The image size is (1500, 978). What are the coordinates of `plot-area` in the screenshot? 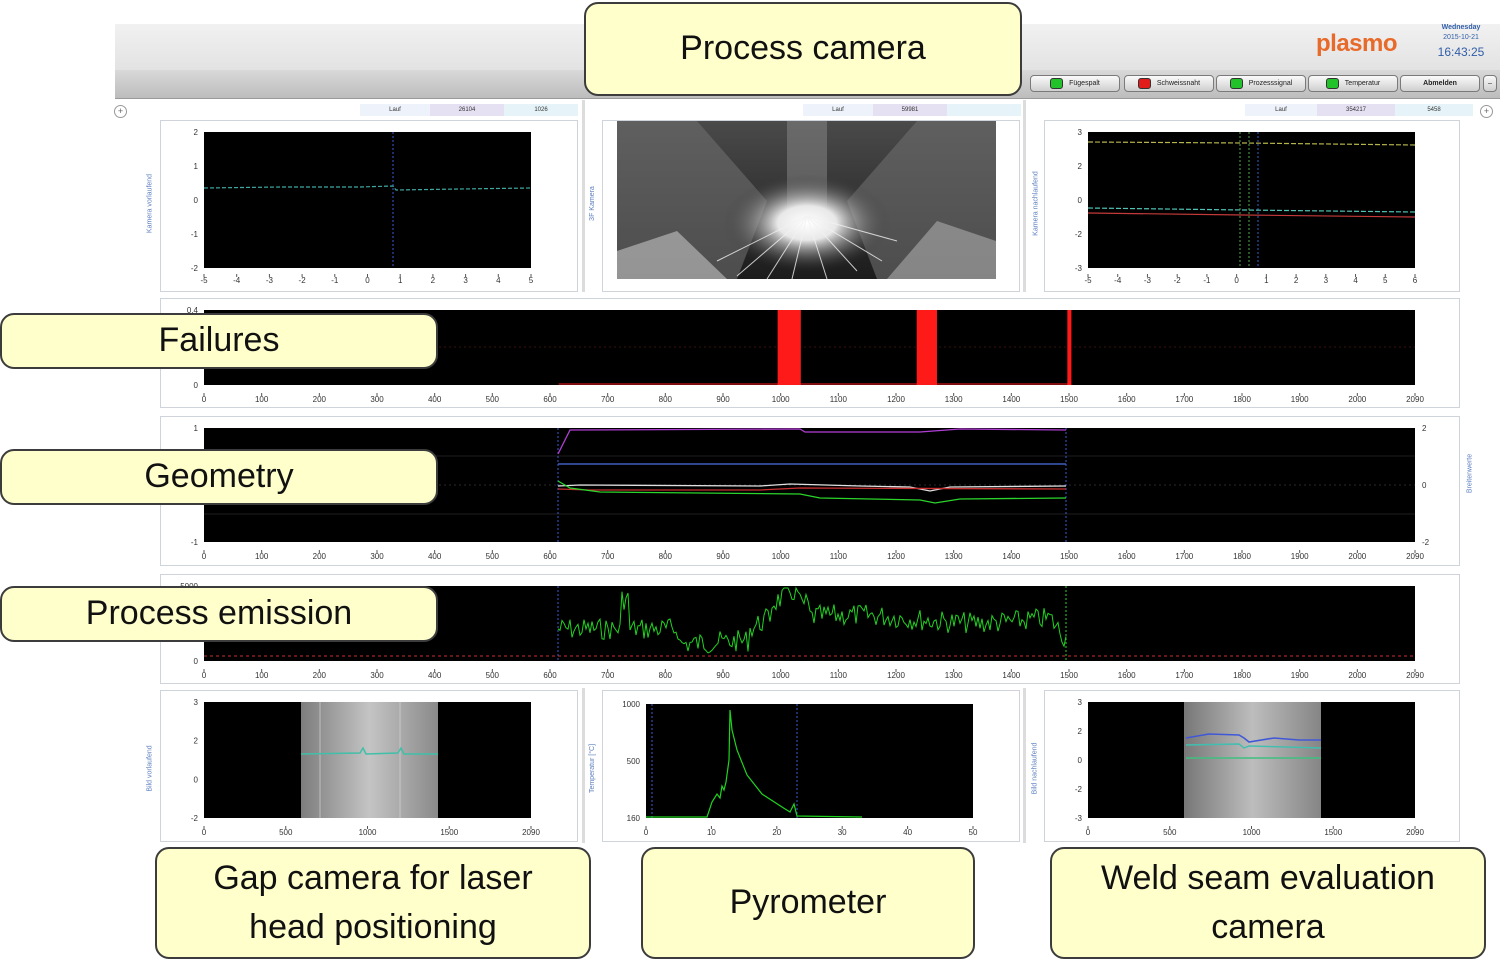 It's located at (367, 200).